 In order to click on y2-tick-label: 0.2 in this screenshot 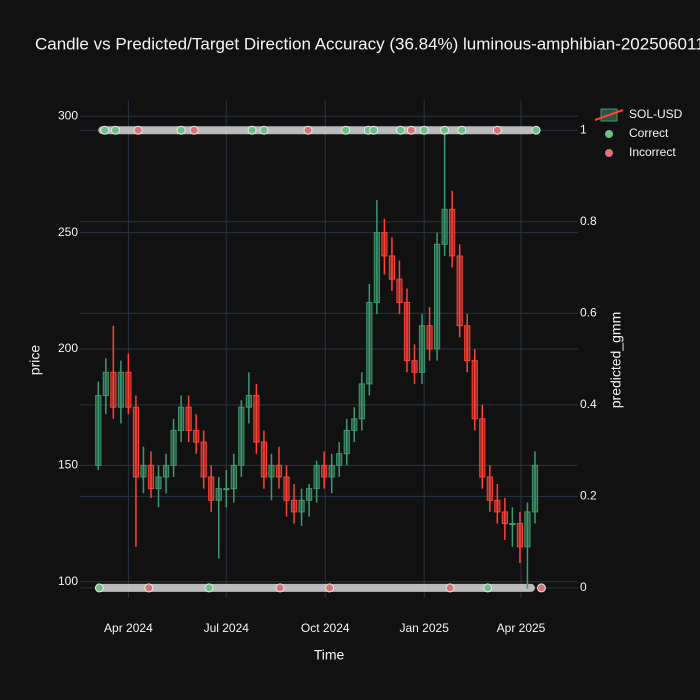, I will do `click(588, 496)`.